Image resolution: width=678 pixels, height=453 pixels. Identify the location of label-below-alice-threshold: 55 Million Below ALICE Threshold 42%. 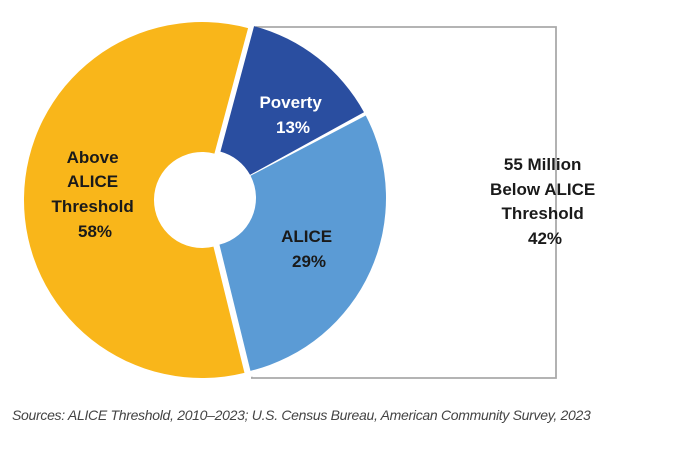
(545, 201).